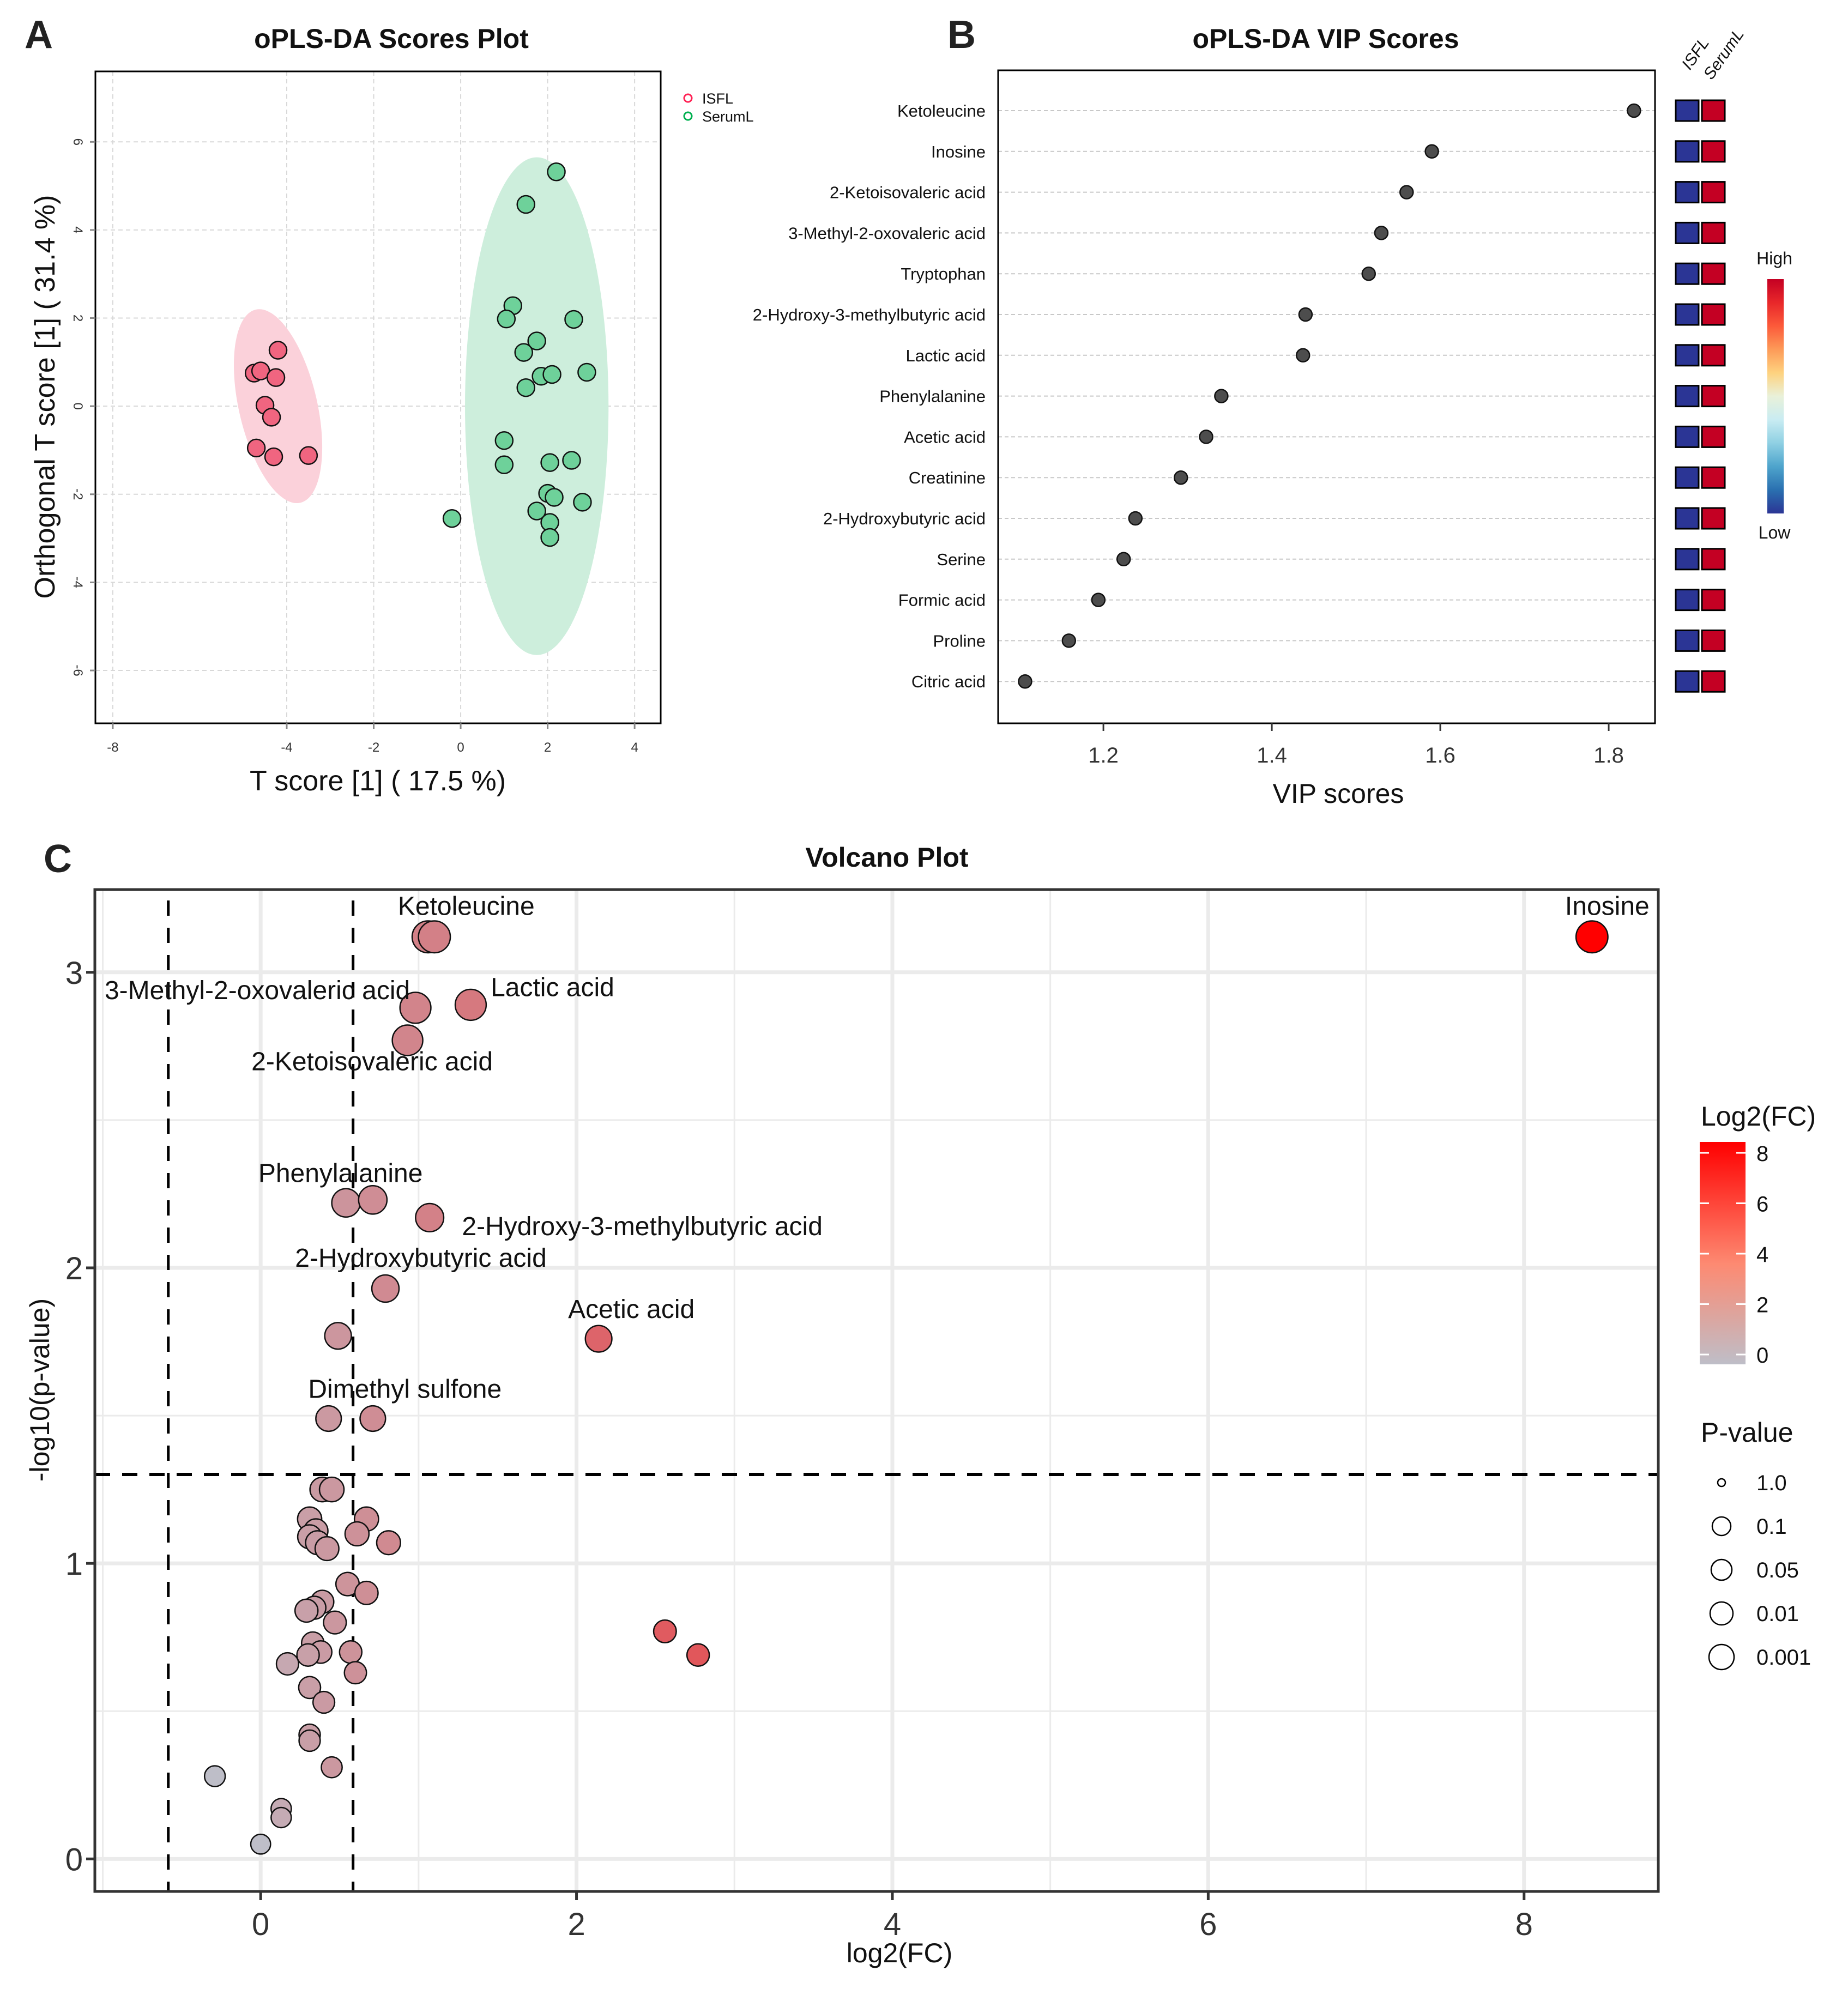 Image resolution: width=1848 pixels, height=1989 pixels. What do you see at coordinates (374, 747) in the screenshot?
I see `scores-x-tick-label: -2` at bounding box center [374, 747].